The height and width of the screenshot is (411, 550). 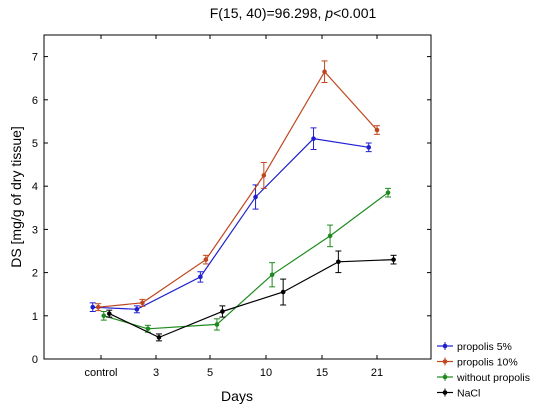 What do you see at coordinates (35, 144) in the screenshot?
I see `y-tick-label: 5` at bounding box center [35, 144].